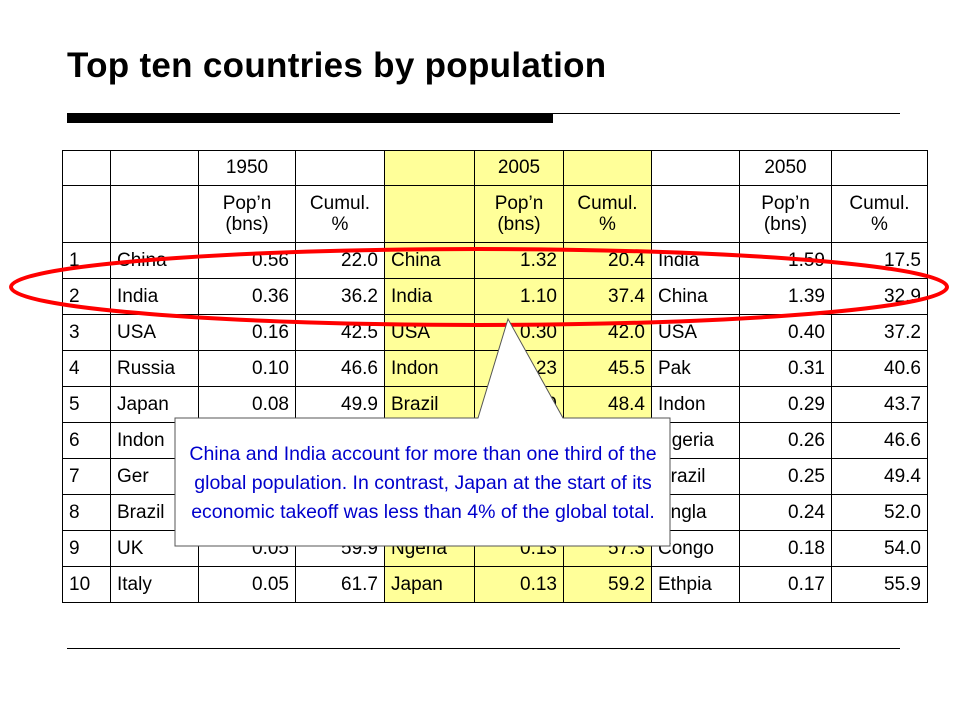 Image resolution: width=960 pixels, height=720 pixels. What do you see at coordinates (429, 332) in the screenshot?
I see `country-2005-cell: USA` at bounding box center [429, 332].